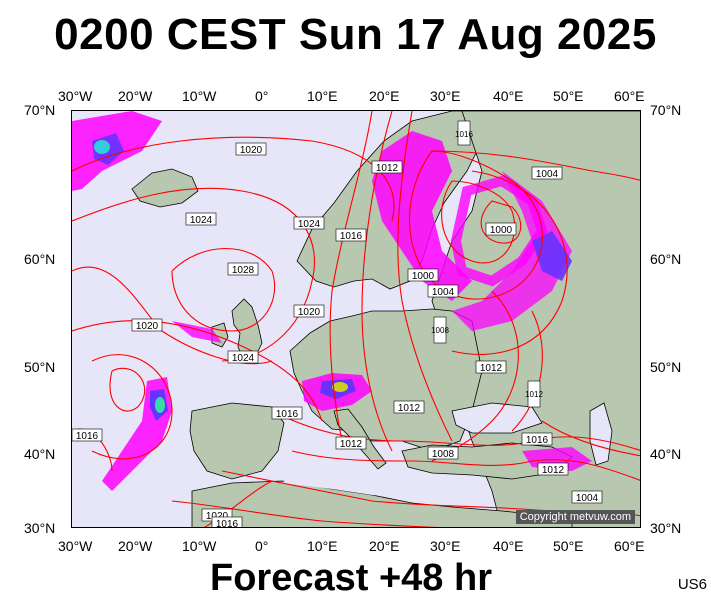  Describe the element at coordinates (165, 188) in the screenshot. I see `land-iceland` at that location.